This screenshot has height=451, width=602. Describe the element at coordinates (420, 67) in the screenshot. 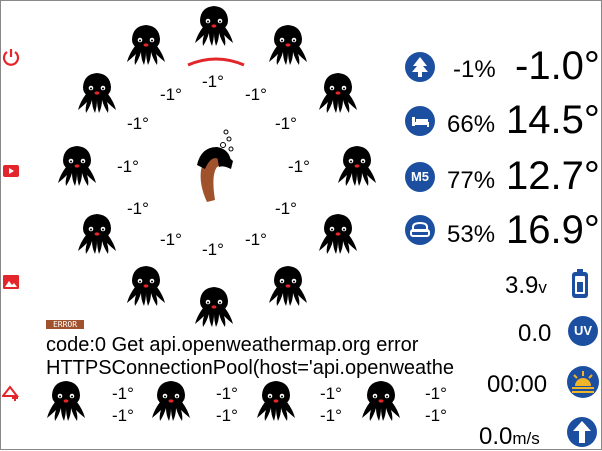

I see `tree-icon` at that location.